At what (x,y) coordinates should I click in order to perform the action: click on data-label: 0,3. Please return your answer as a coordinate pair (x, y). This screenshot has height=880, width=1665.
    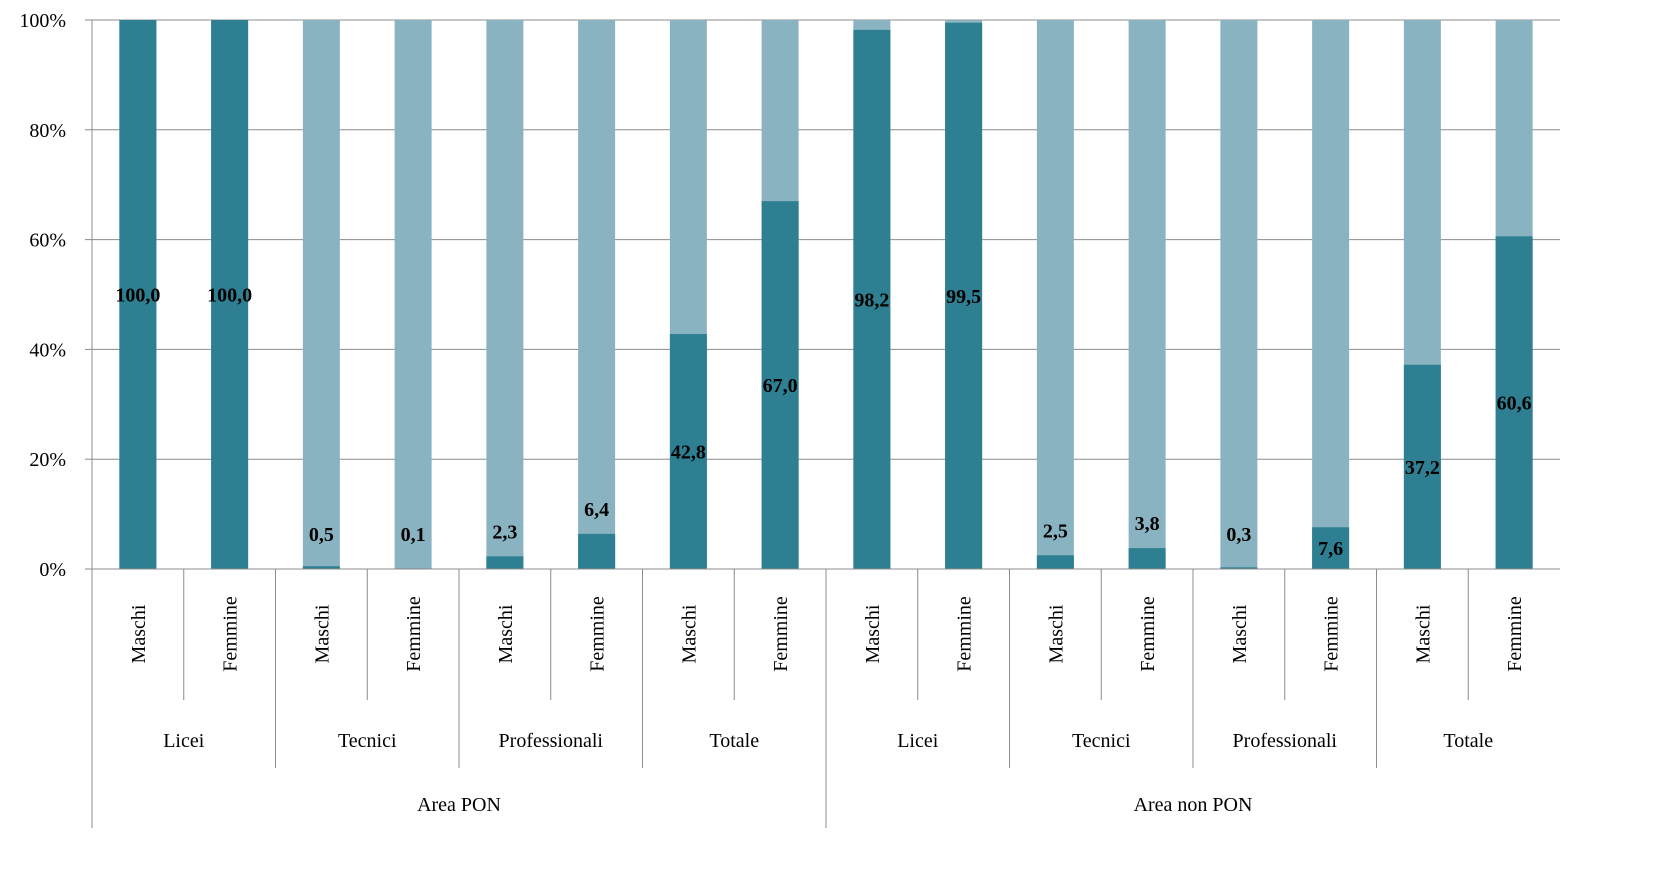
    Looking at the image, I should click on (1238, 535).